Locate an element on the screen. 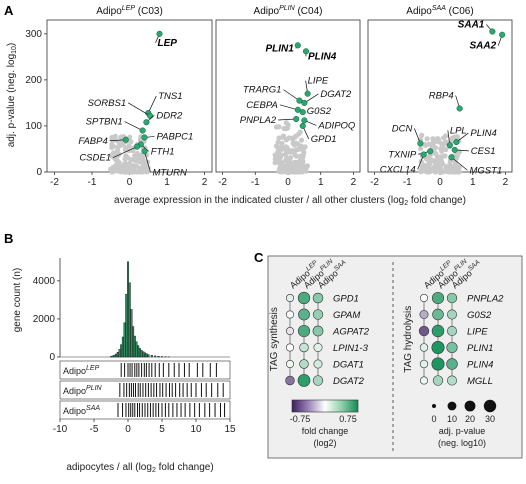 The height and width of the screenshot is (484, 526). gene-label: SPTBN1 is located at coordinates (104, 122).